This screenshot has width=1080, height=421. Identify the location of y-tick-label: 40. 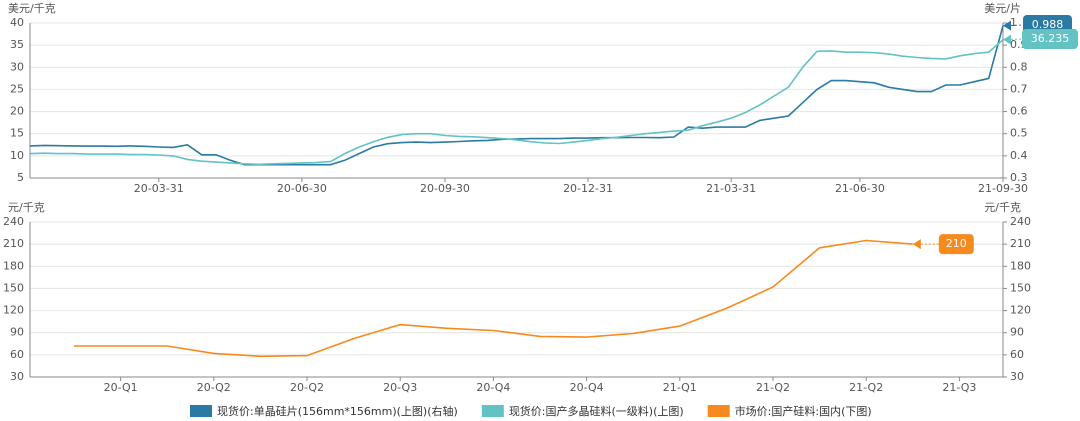
(17, 22).